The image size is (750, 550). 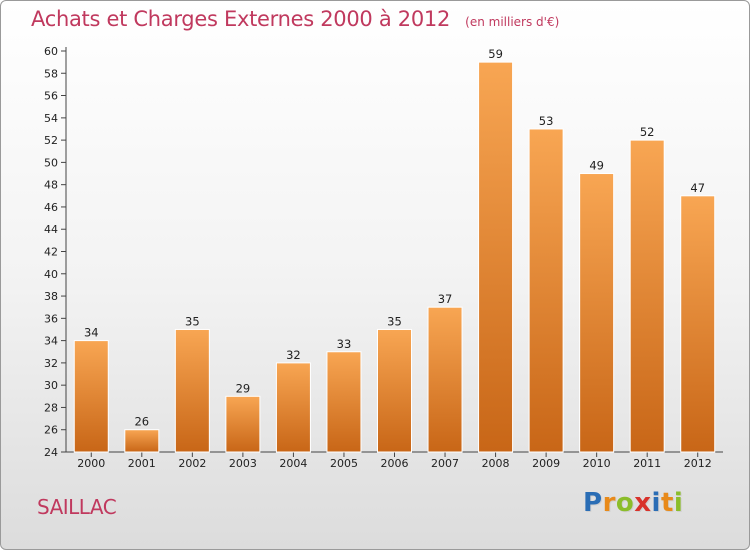 What do you see at coordinates (51, 96) in the screenshot?
I see `y-tick-label: 56` at bounding box center [51, 96].